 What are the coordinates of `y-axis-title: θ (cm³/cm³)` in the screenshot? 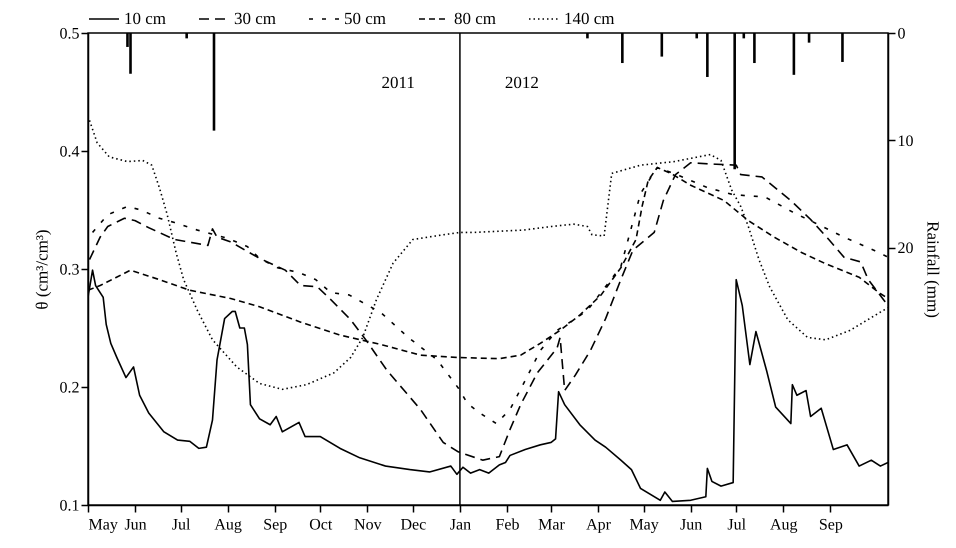 It's located at (42, 269).